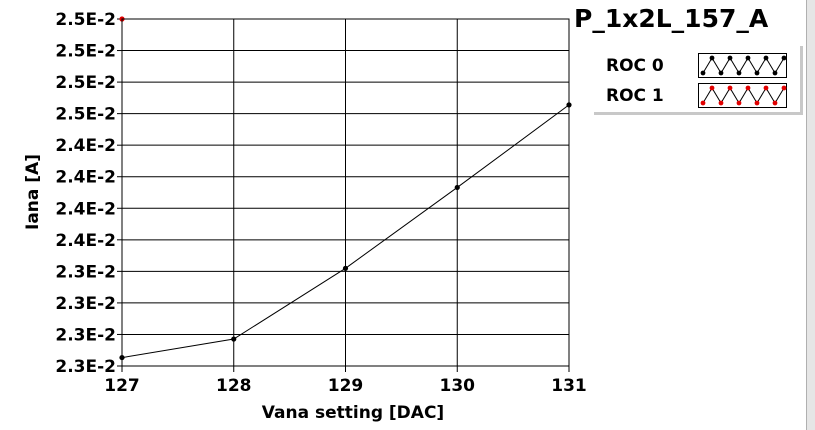 The height and width of the screenshot is (430, 815). What do you see at coordinates (635, 66) in the screenshot?
I see `legend-label: ROC 0` at bounding box center [635, 66].